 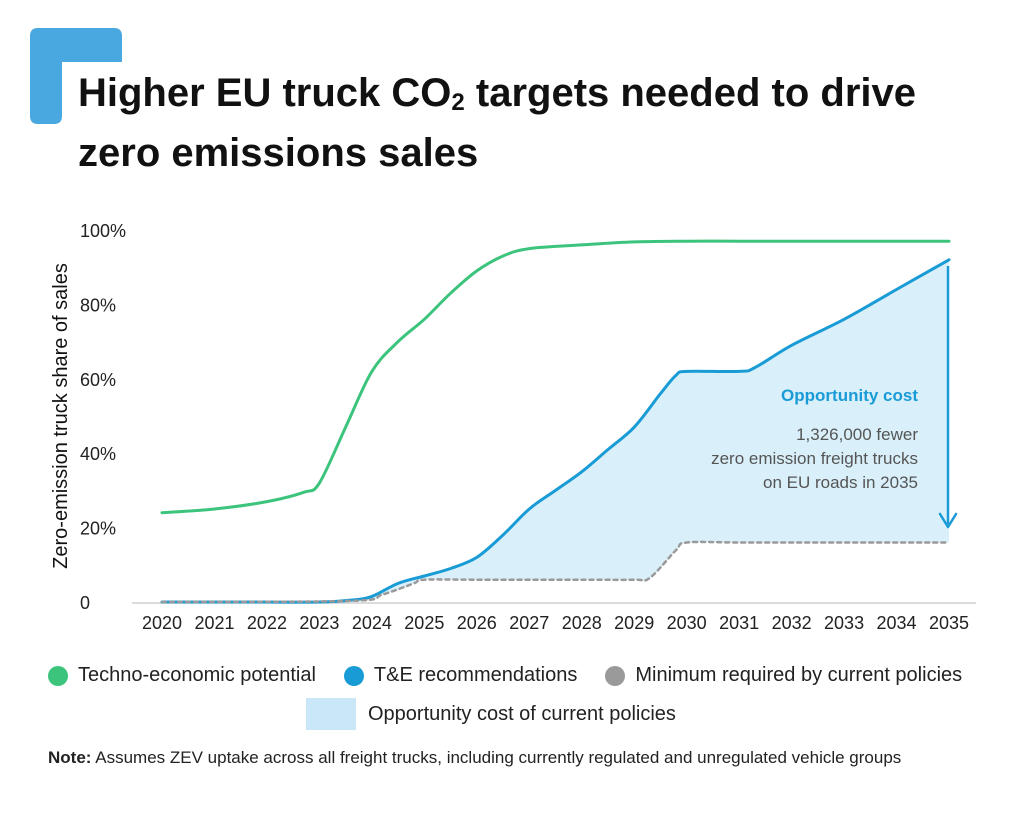 What do you see at coordinates (424, 623) in the screenshot?
I see `x-tick-label: 2025` at bounding box center [424, 623].